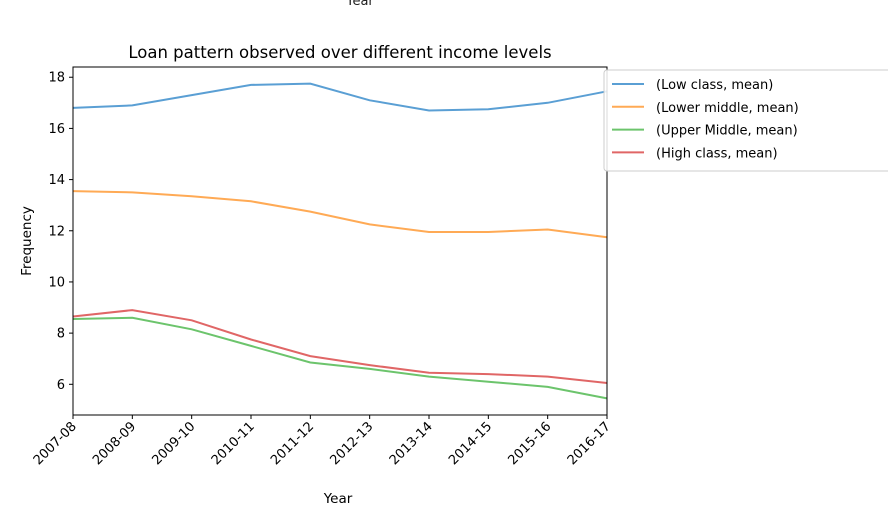  What do you see at coordinates (114, 443) in the screenshot?
I see `x-tick-label: 2008-09` at bounding box center [114, 443].